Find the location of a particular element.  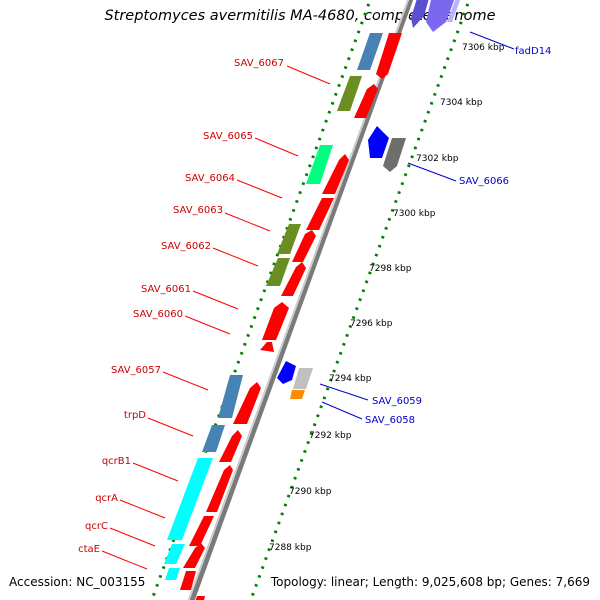

gene-SAV_6066-gray is located at coordinates (394, 155).